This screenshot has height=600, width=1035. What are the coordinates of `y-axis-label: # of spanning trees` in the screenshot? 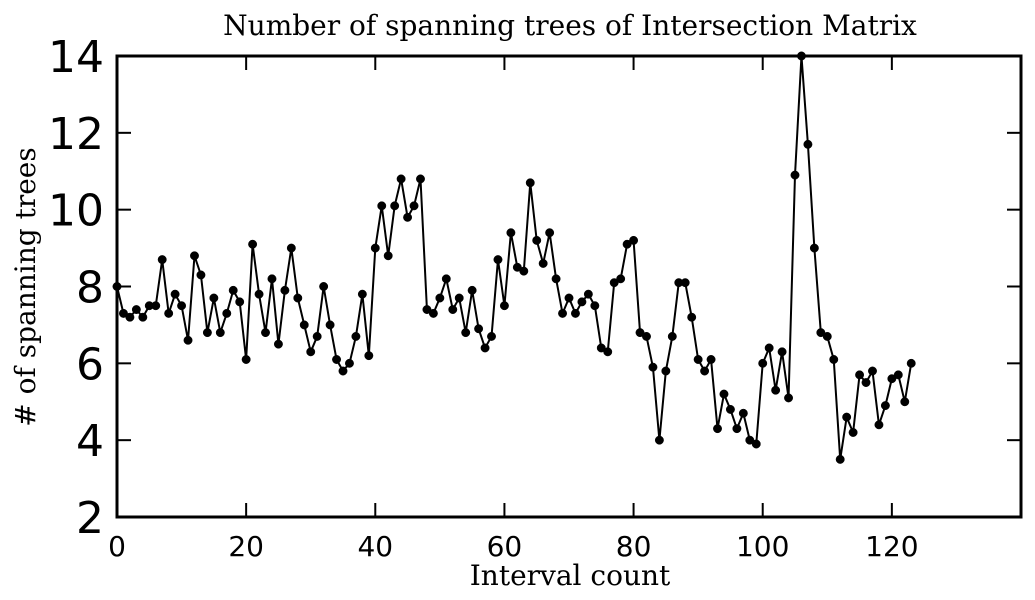 It's located at (25, 287).